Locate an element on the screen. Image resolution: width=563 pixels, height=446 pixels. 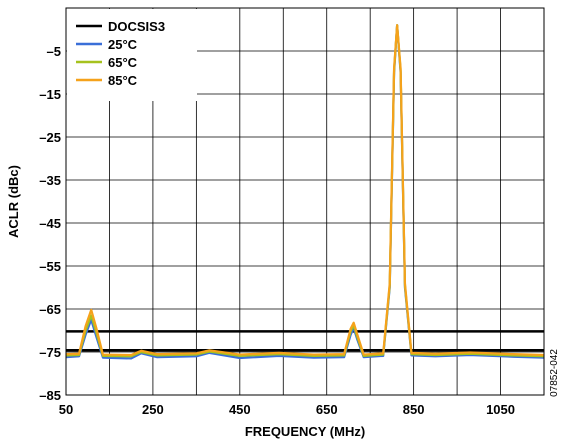
figure-id: 07852-042 is located at coordinates (554, 373).